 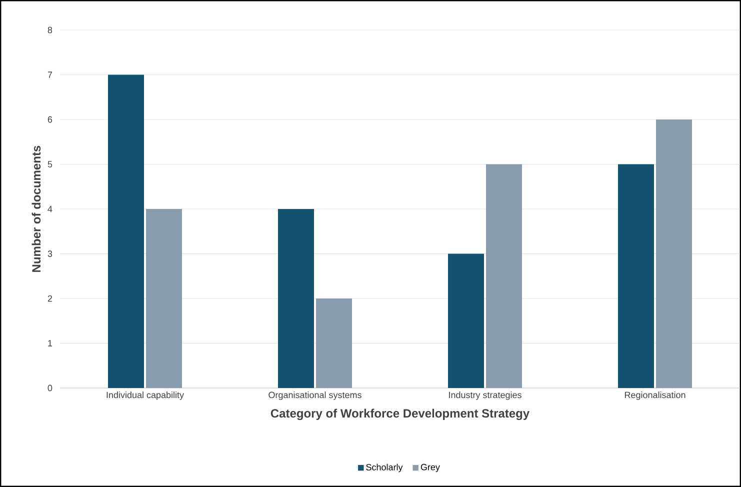 I want to click on y-tick-label: 5, so click(x=50, y=164).